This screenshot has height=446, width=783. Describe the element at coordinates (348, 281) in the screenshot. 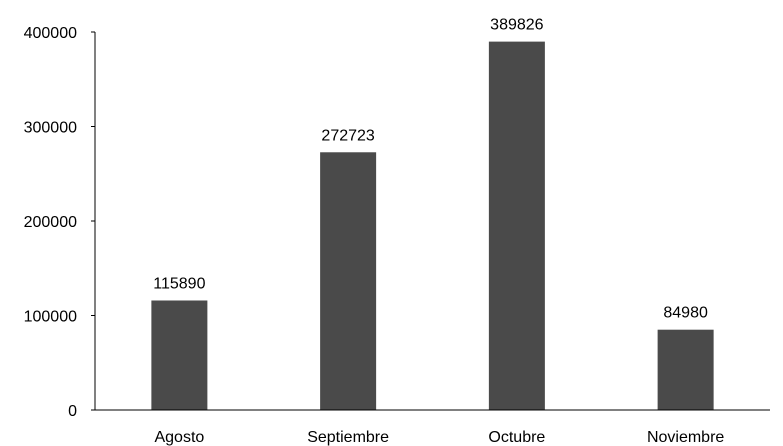

I see `bar-septiembre` at that location.